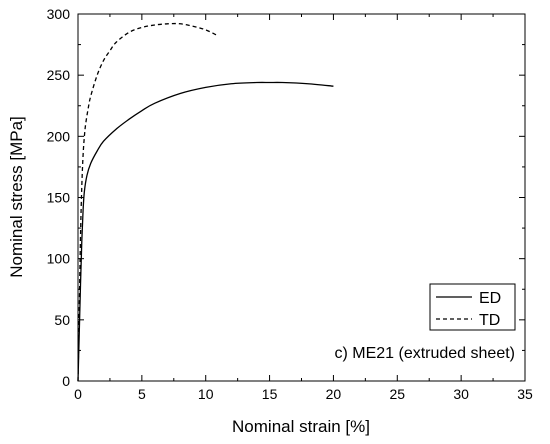  What do you see at coordinates (59, 14) in the screenshot?
I see `y-tick-label: 300` at bounding box center [59, 14].